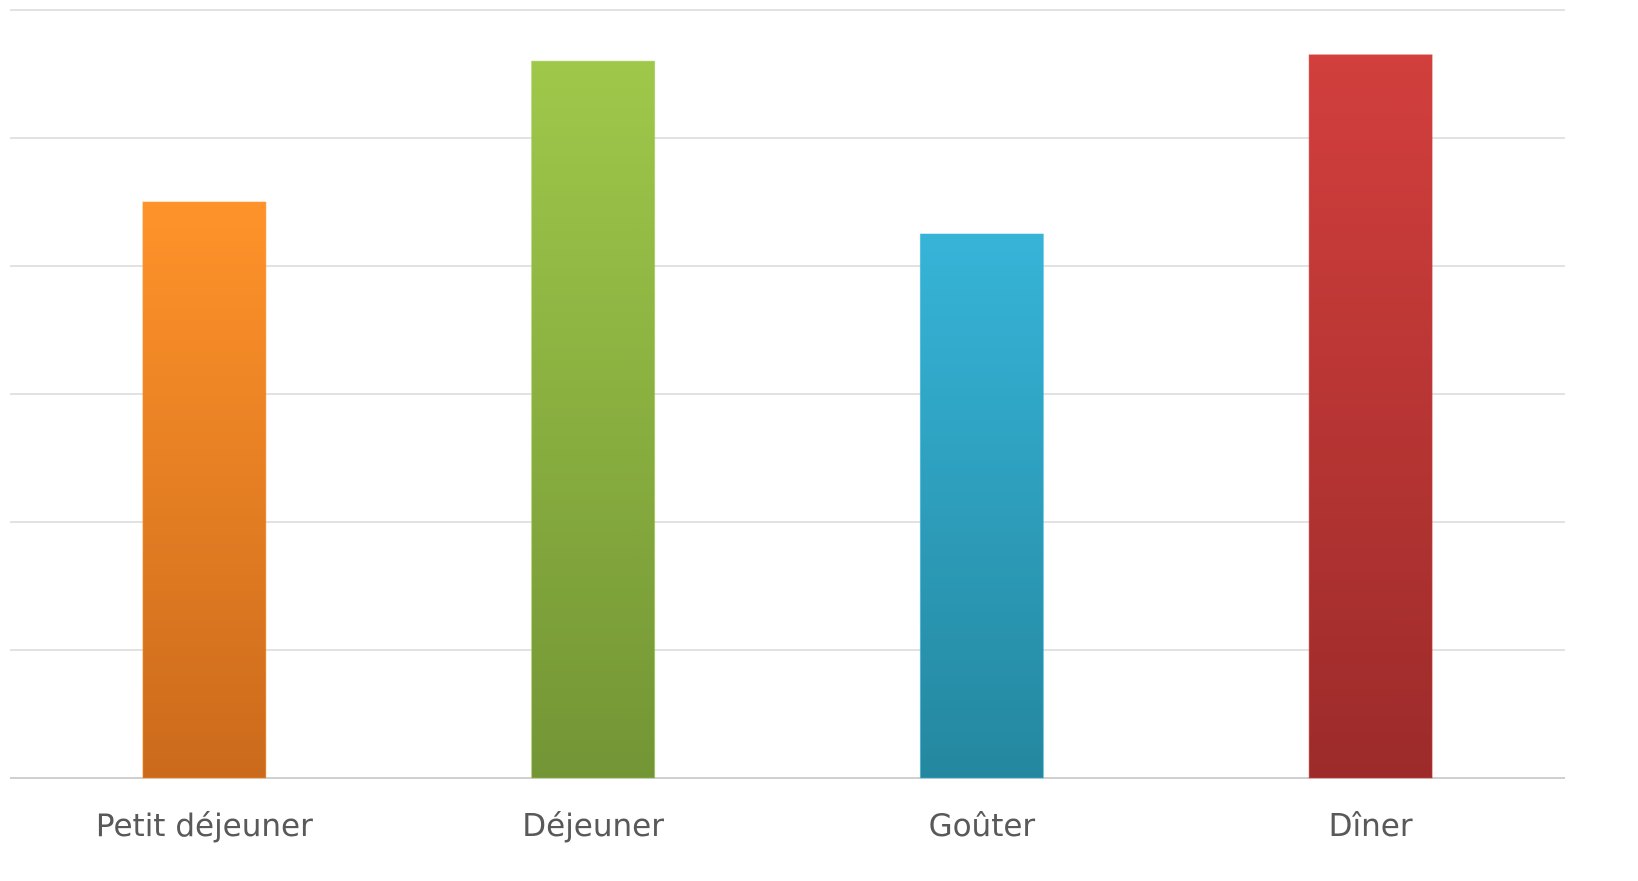 The height and width of the screenshot is (881, 1638). Describe the element at coordinates (982, 826) in the screenshot. I see `x-tick-label: Goûter` at that location.